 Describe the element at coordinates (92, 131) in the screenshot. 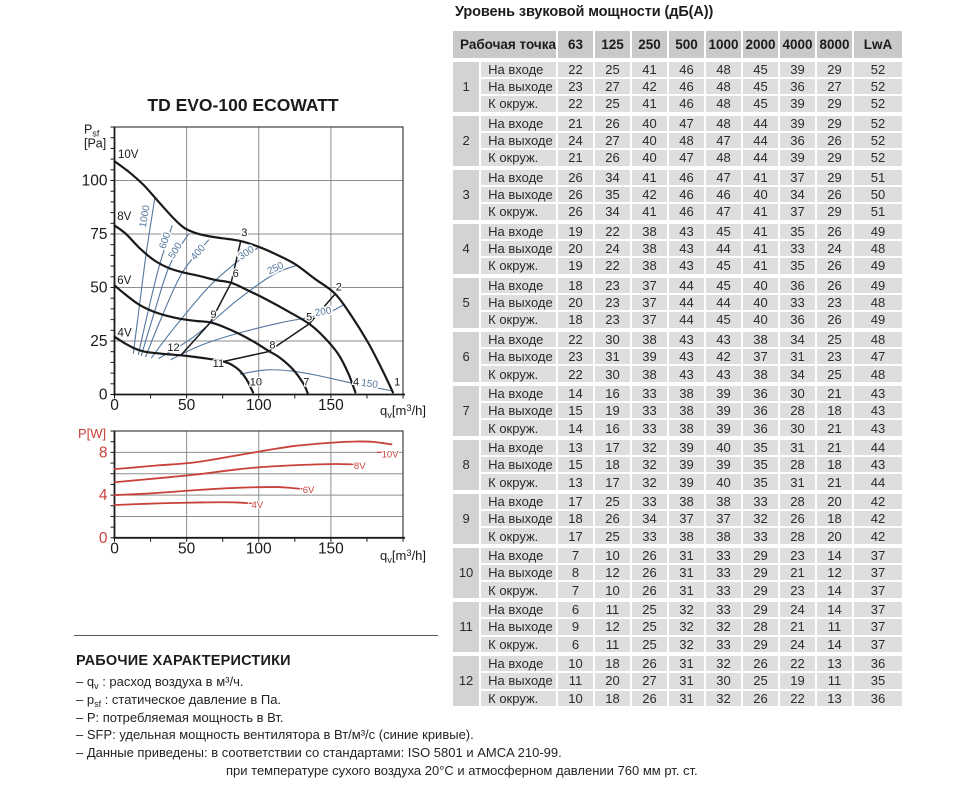

I see `y-axis-title: Psf` at that location.